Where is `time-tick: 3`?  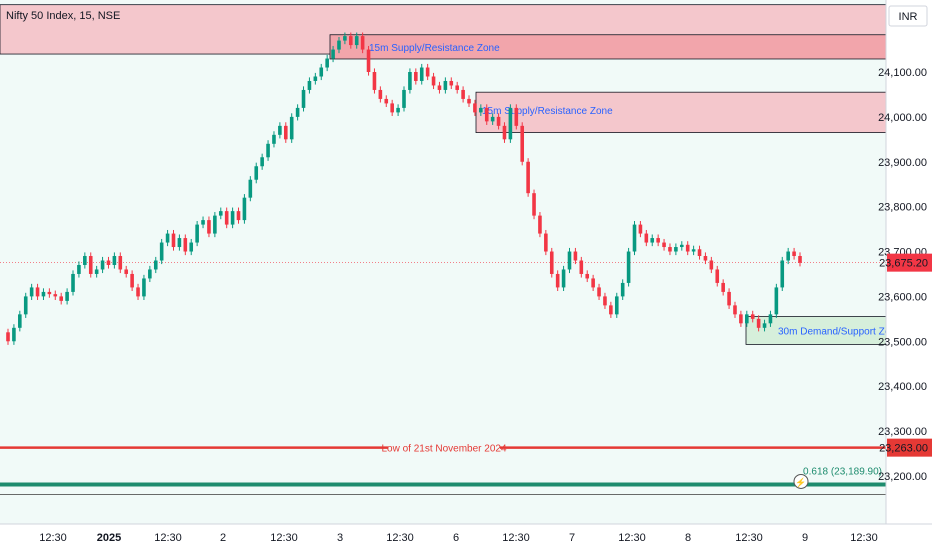 time-tick: 3 is located at coordinates (340, 538).